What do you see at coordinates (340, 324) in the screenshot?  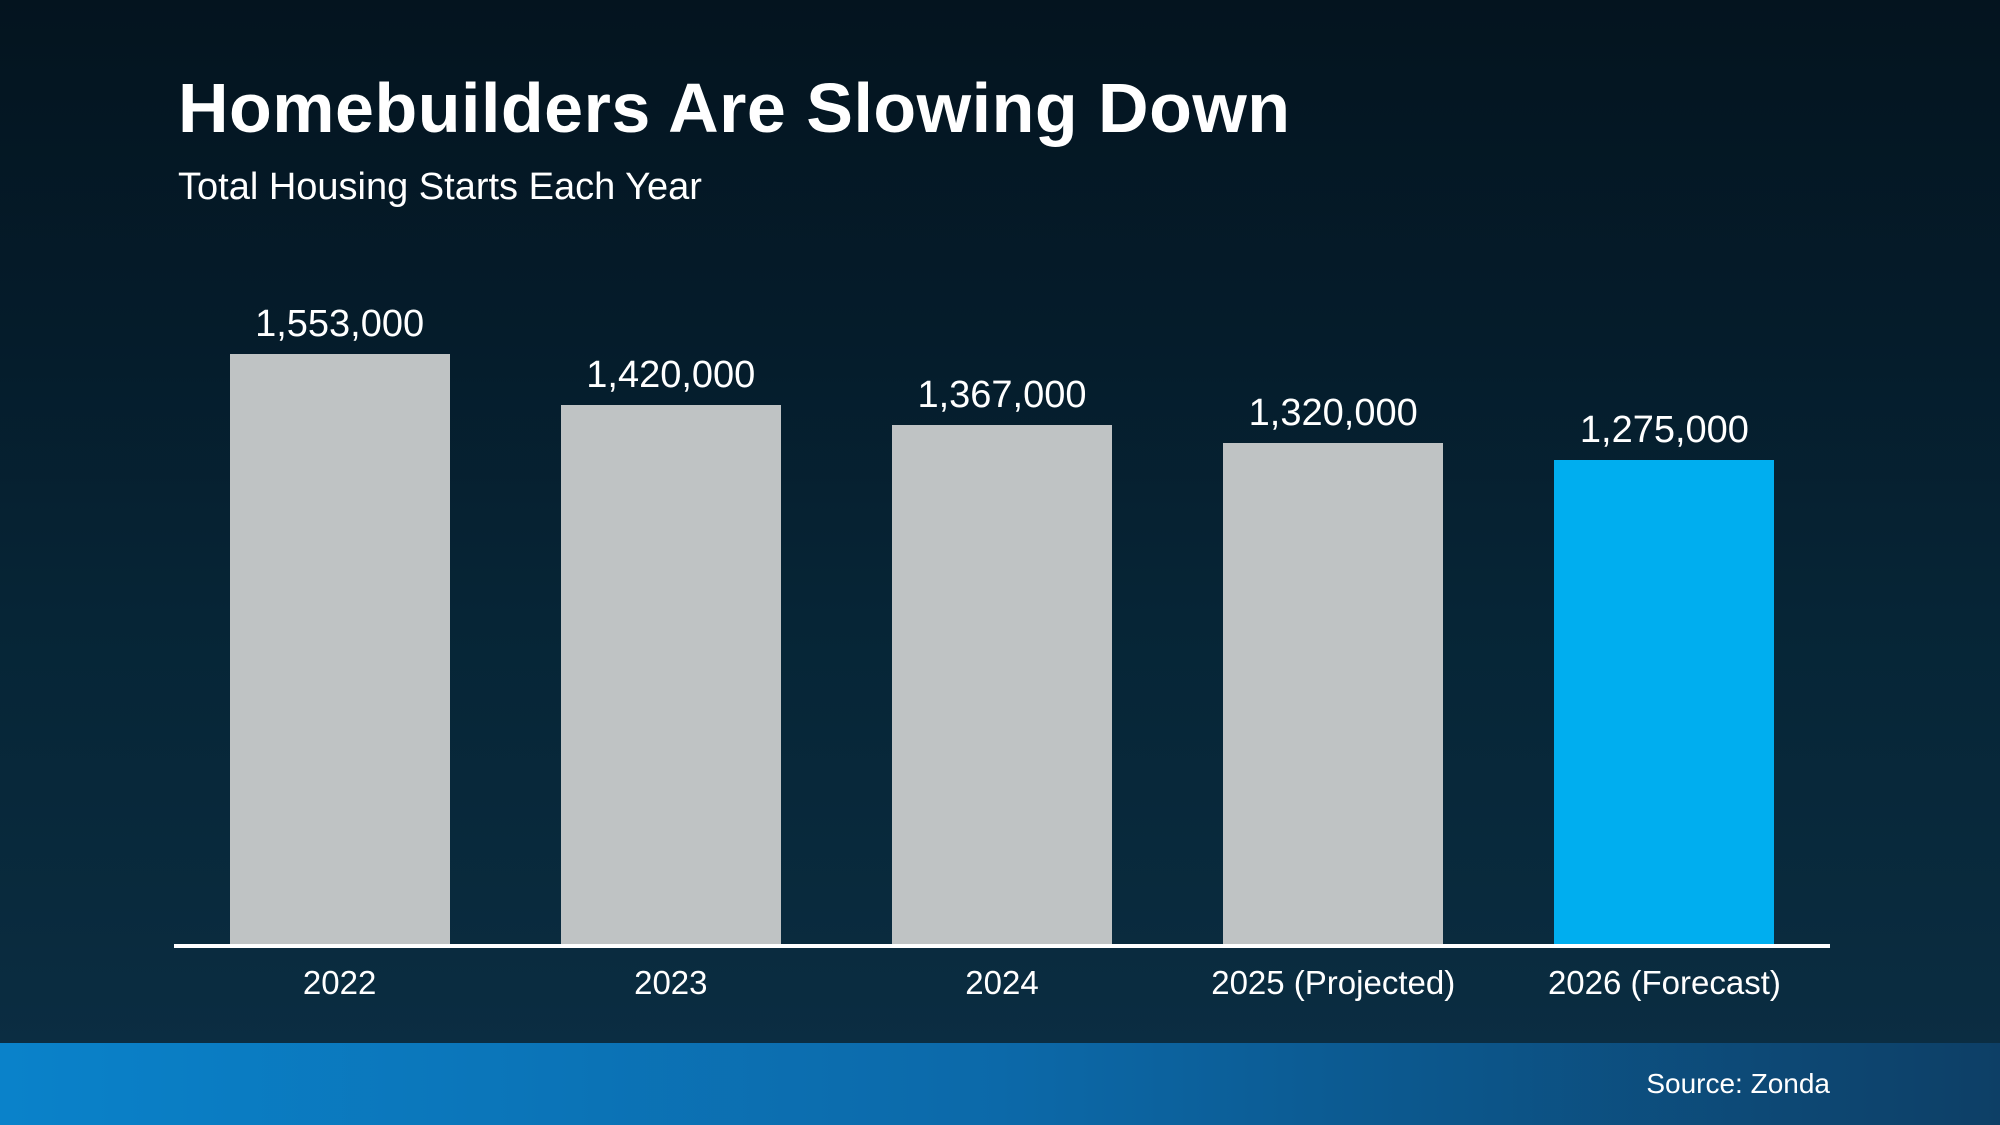 I see `bar-value-label: 1,553,000` at bounding box center [340, 324].